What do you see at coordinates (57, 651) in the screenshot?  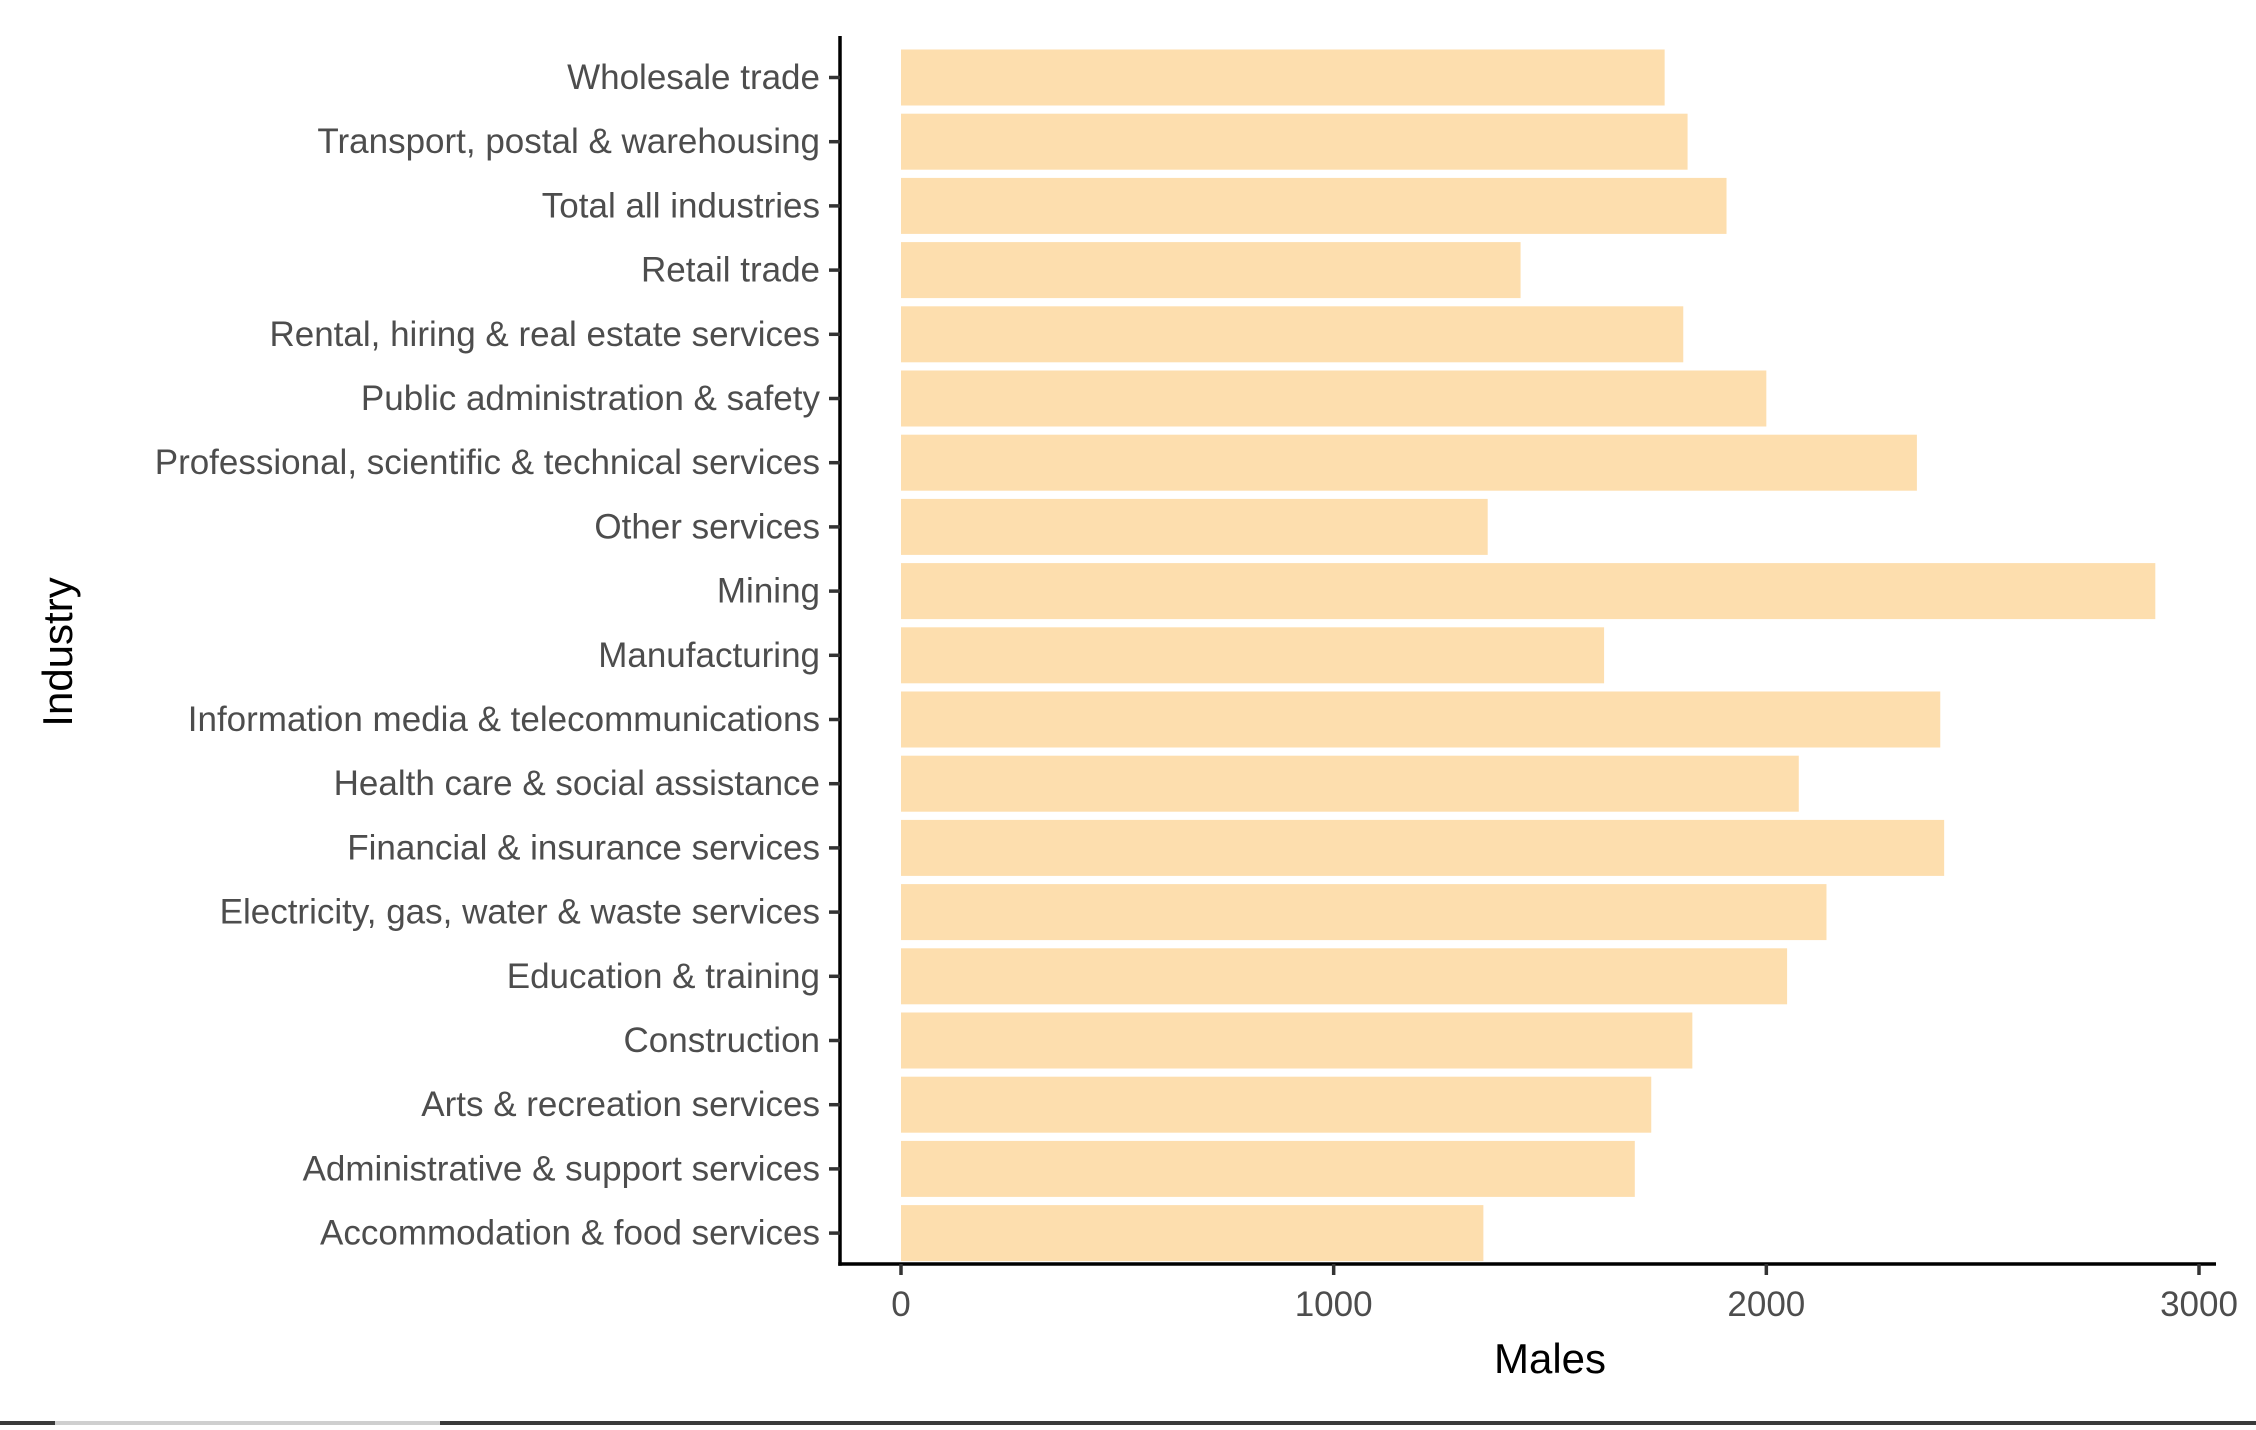 I see `y-axis-title: Industry` at bounding box center [57, 651].